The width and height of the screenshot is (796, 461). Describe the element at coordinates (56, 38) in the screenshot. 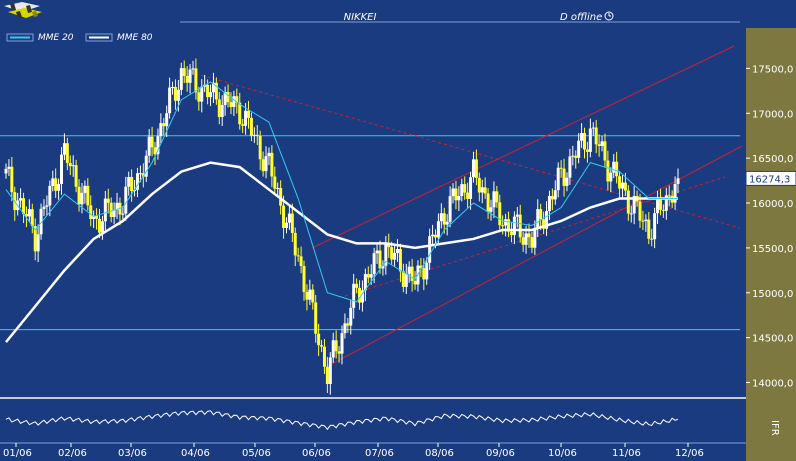

I see `legend-mme20-label: MME 20` at that location.